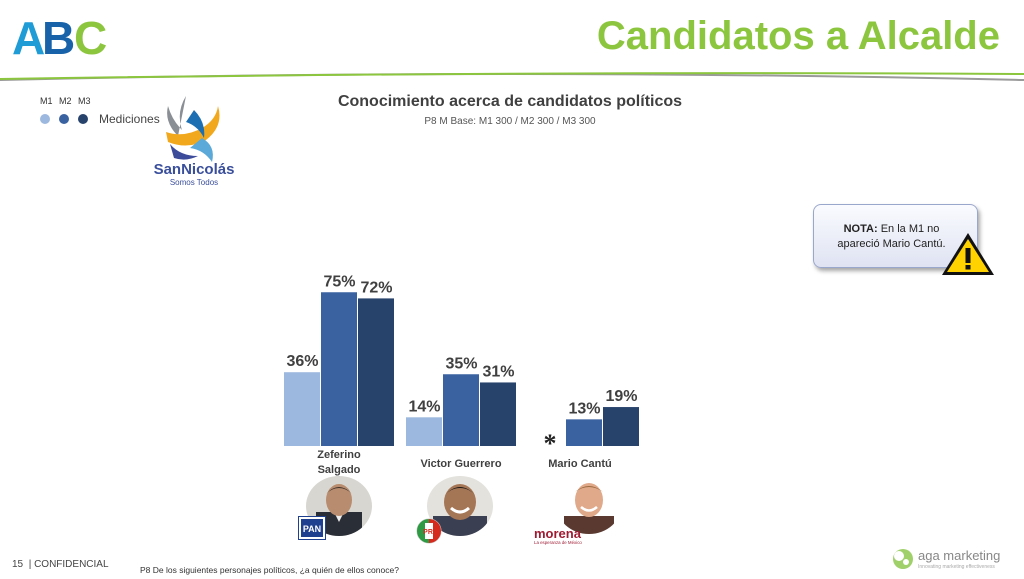 The height and width of the screenshot is (579, 1024). Describe the element at coordinates (968, 254) in the screenshot. I see `warning-icon` at that location.